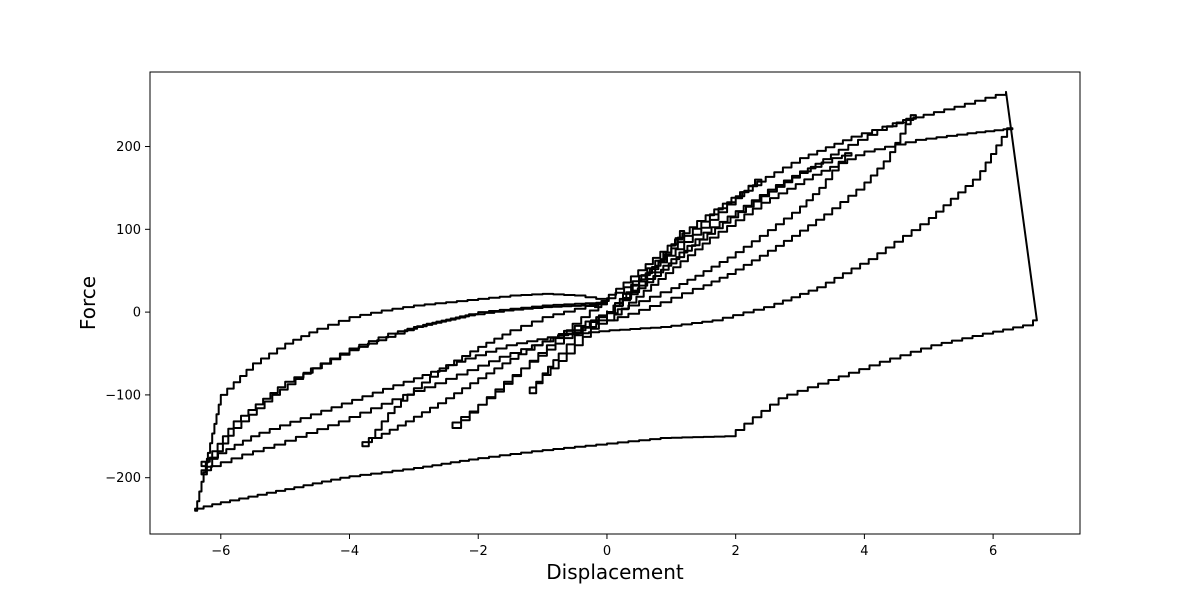  I want to click on x-tick-label: 2, so click(736, 551).